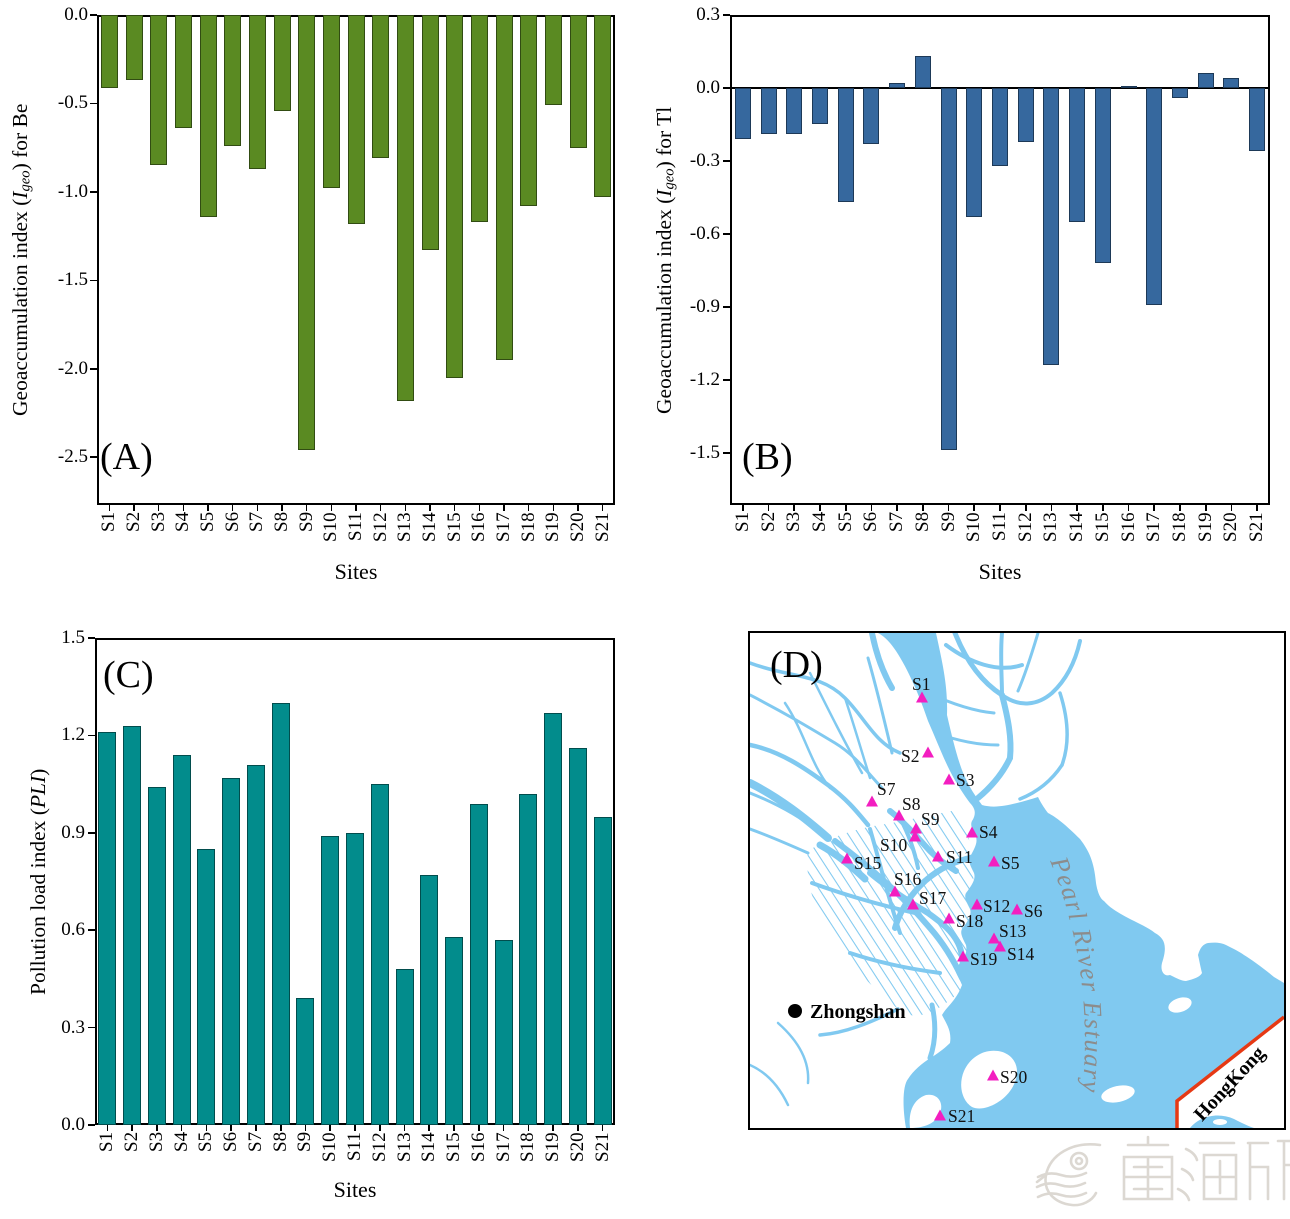  I want to click on river-network-northeast, so click(1004, 717).